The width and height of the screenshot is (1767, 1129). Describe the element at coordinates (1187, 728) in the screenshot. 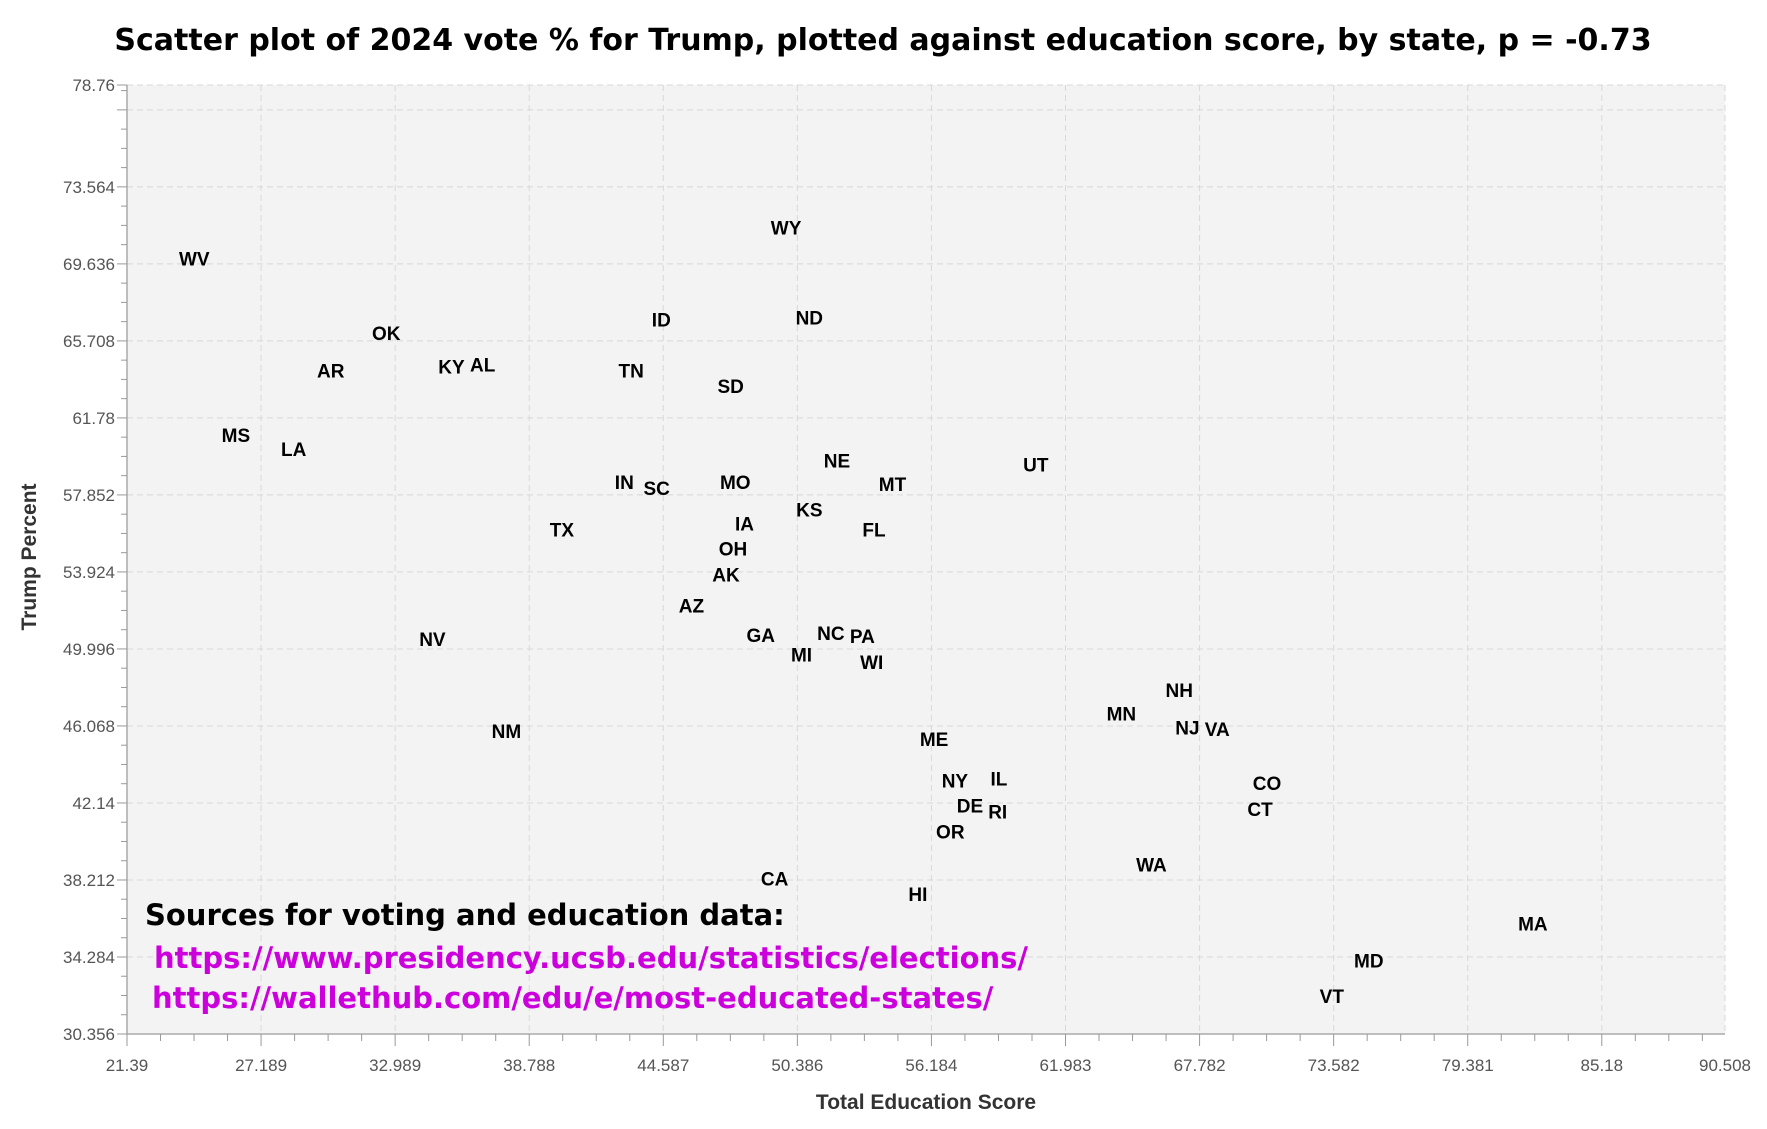

I see `state-point-nj: NJ` at that location.